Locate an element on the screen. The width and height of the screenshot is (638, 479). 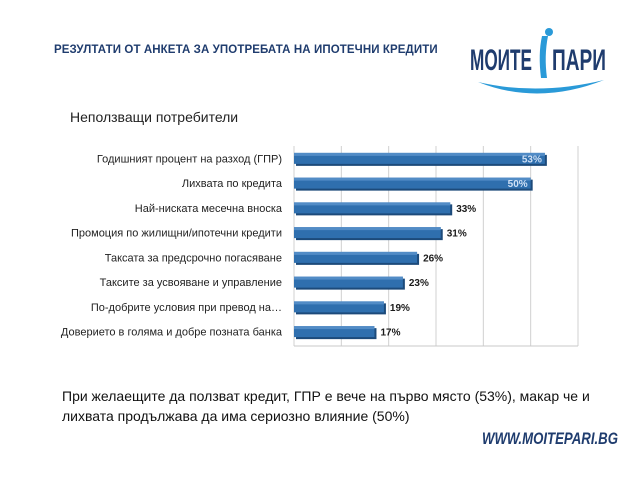
logo-part2: ПАРИ is located at coordinates (579, 60).